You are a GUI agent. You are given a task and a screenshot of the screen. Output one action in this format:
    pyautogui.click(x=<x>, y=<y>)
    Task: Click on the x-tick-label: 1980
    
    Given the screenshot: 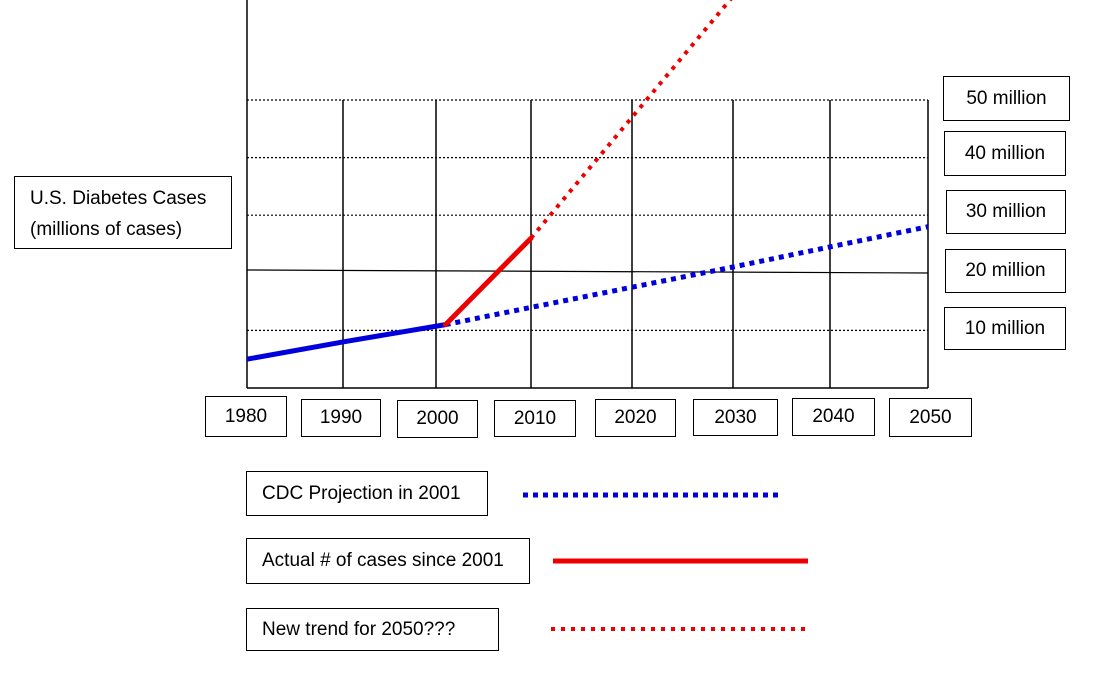 What is the action you would take?
    pyautogui.click(x=246, y=416)
    